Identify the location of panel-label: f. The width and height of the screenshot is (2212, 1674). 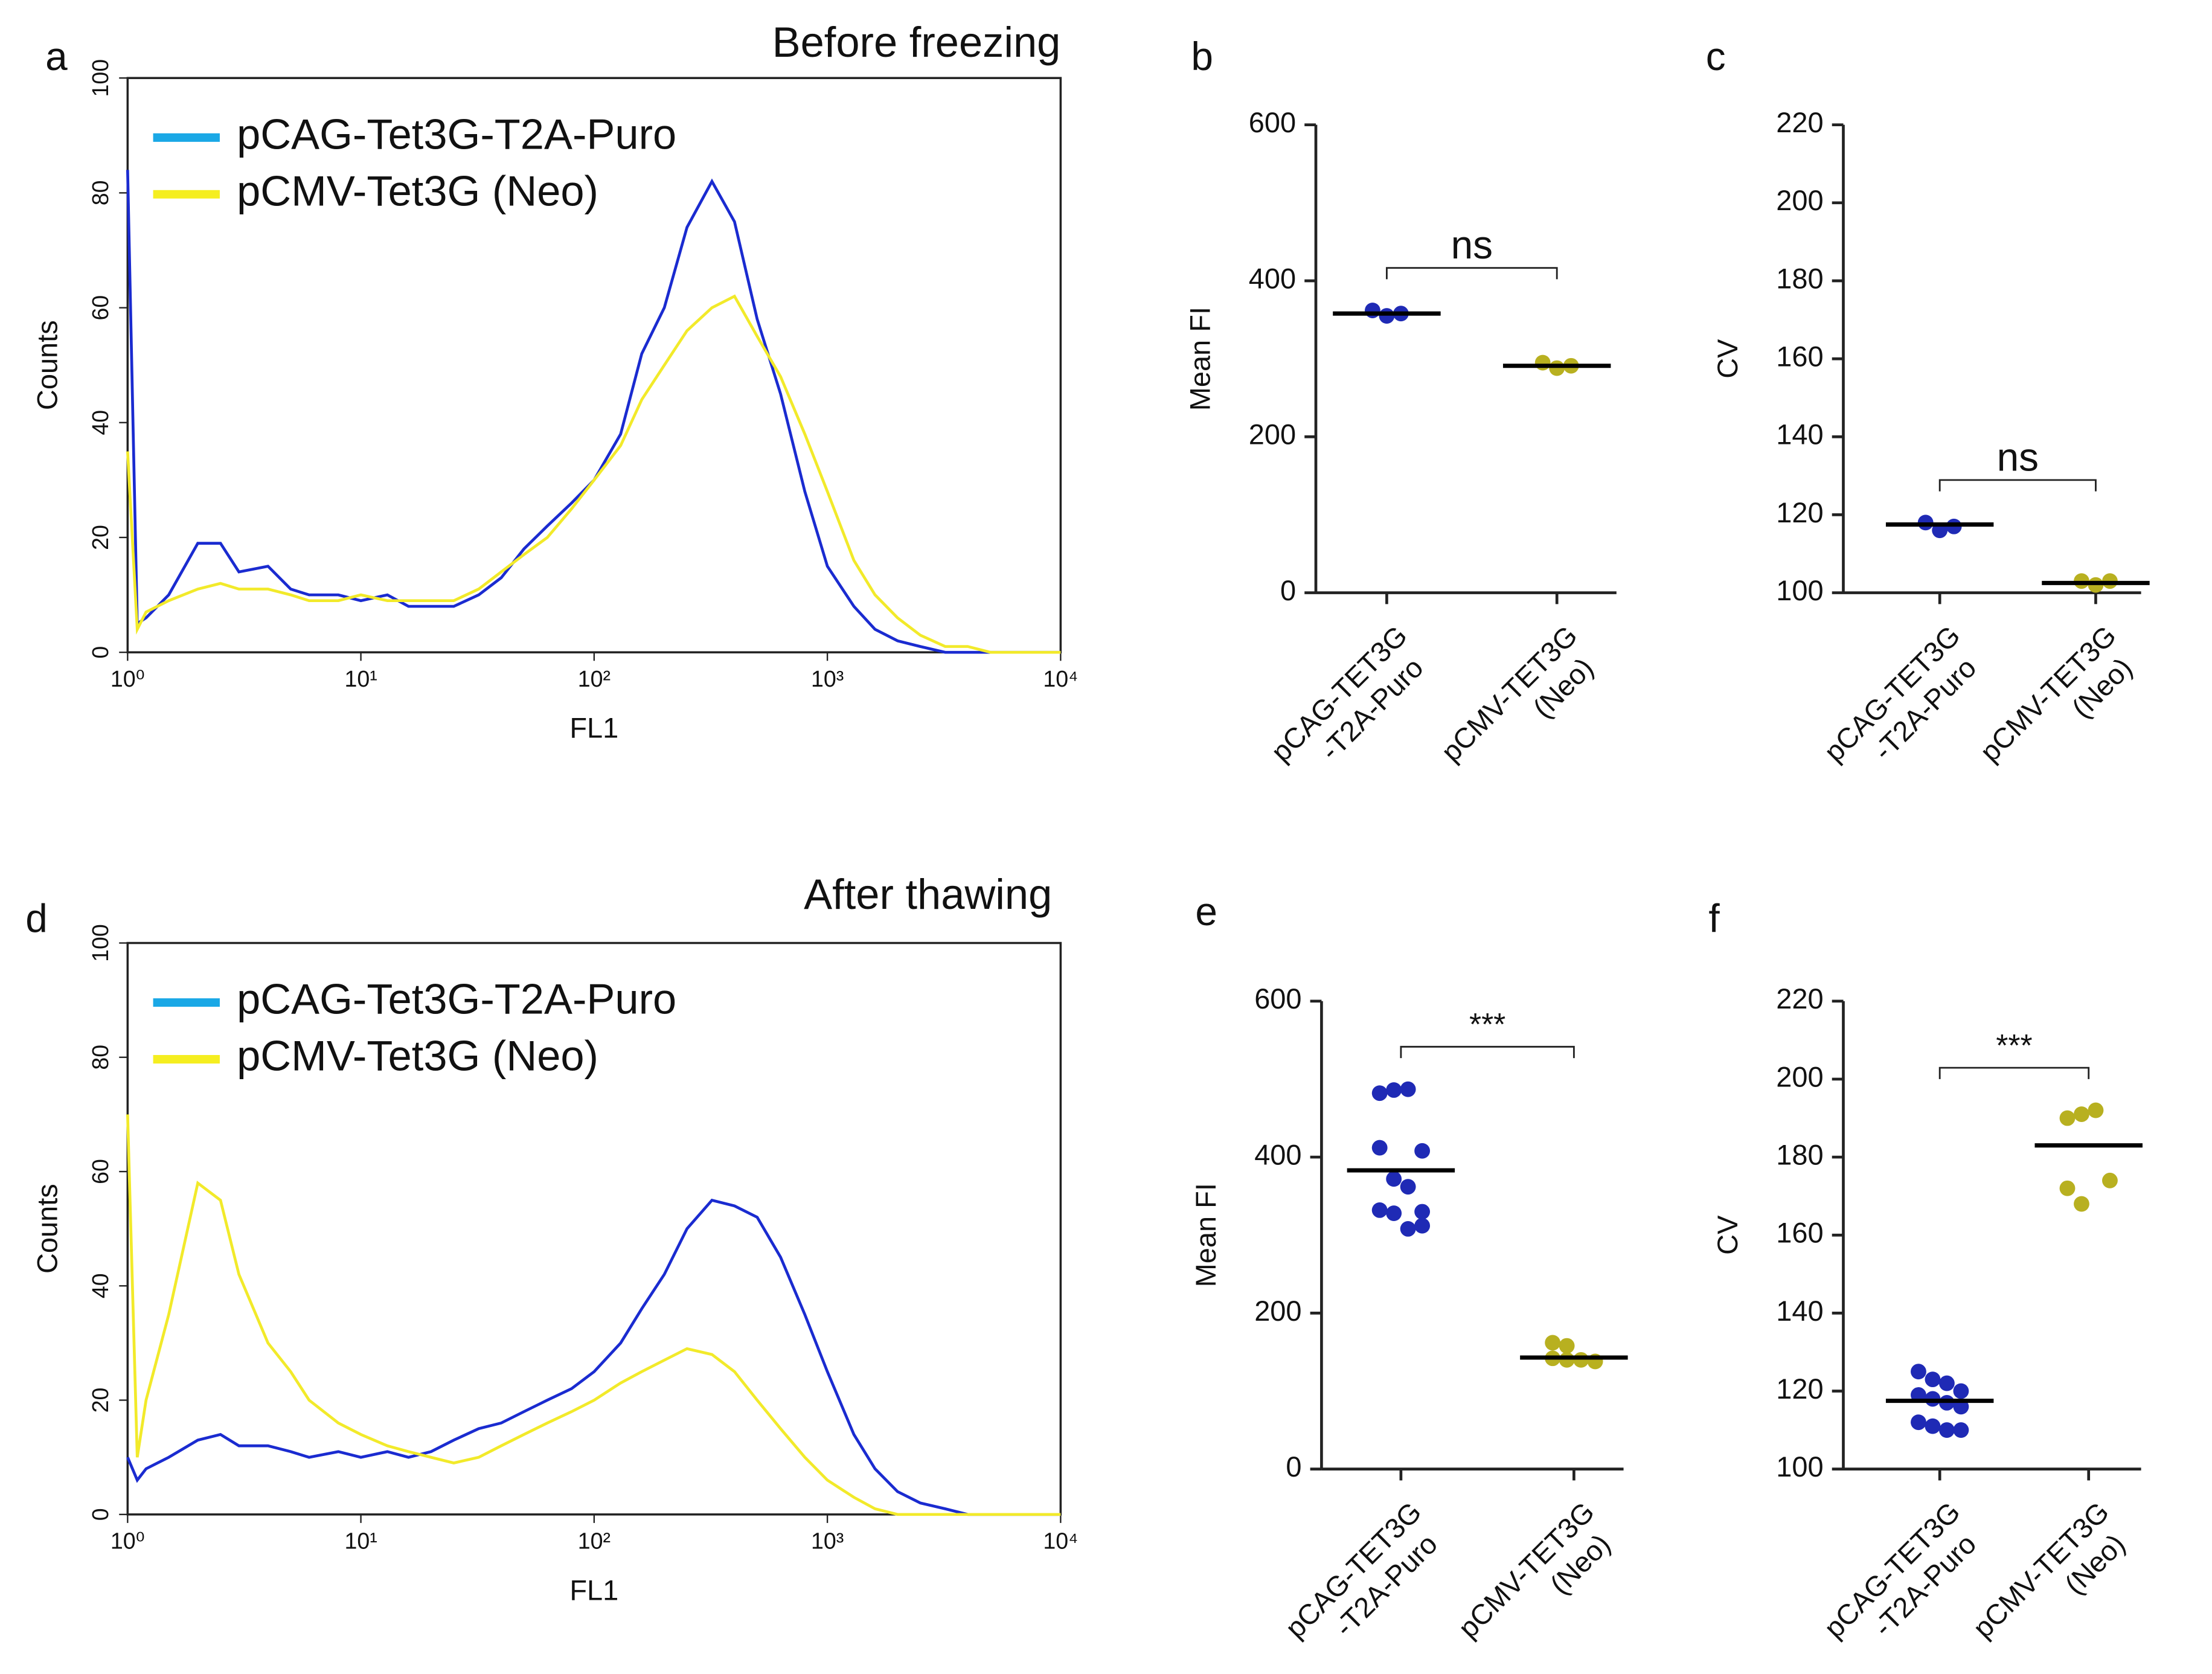
(1714, 919).